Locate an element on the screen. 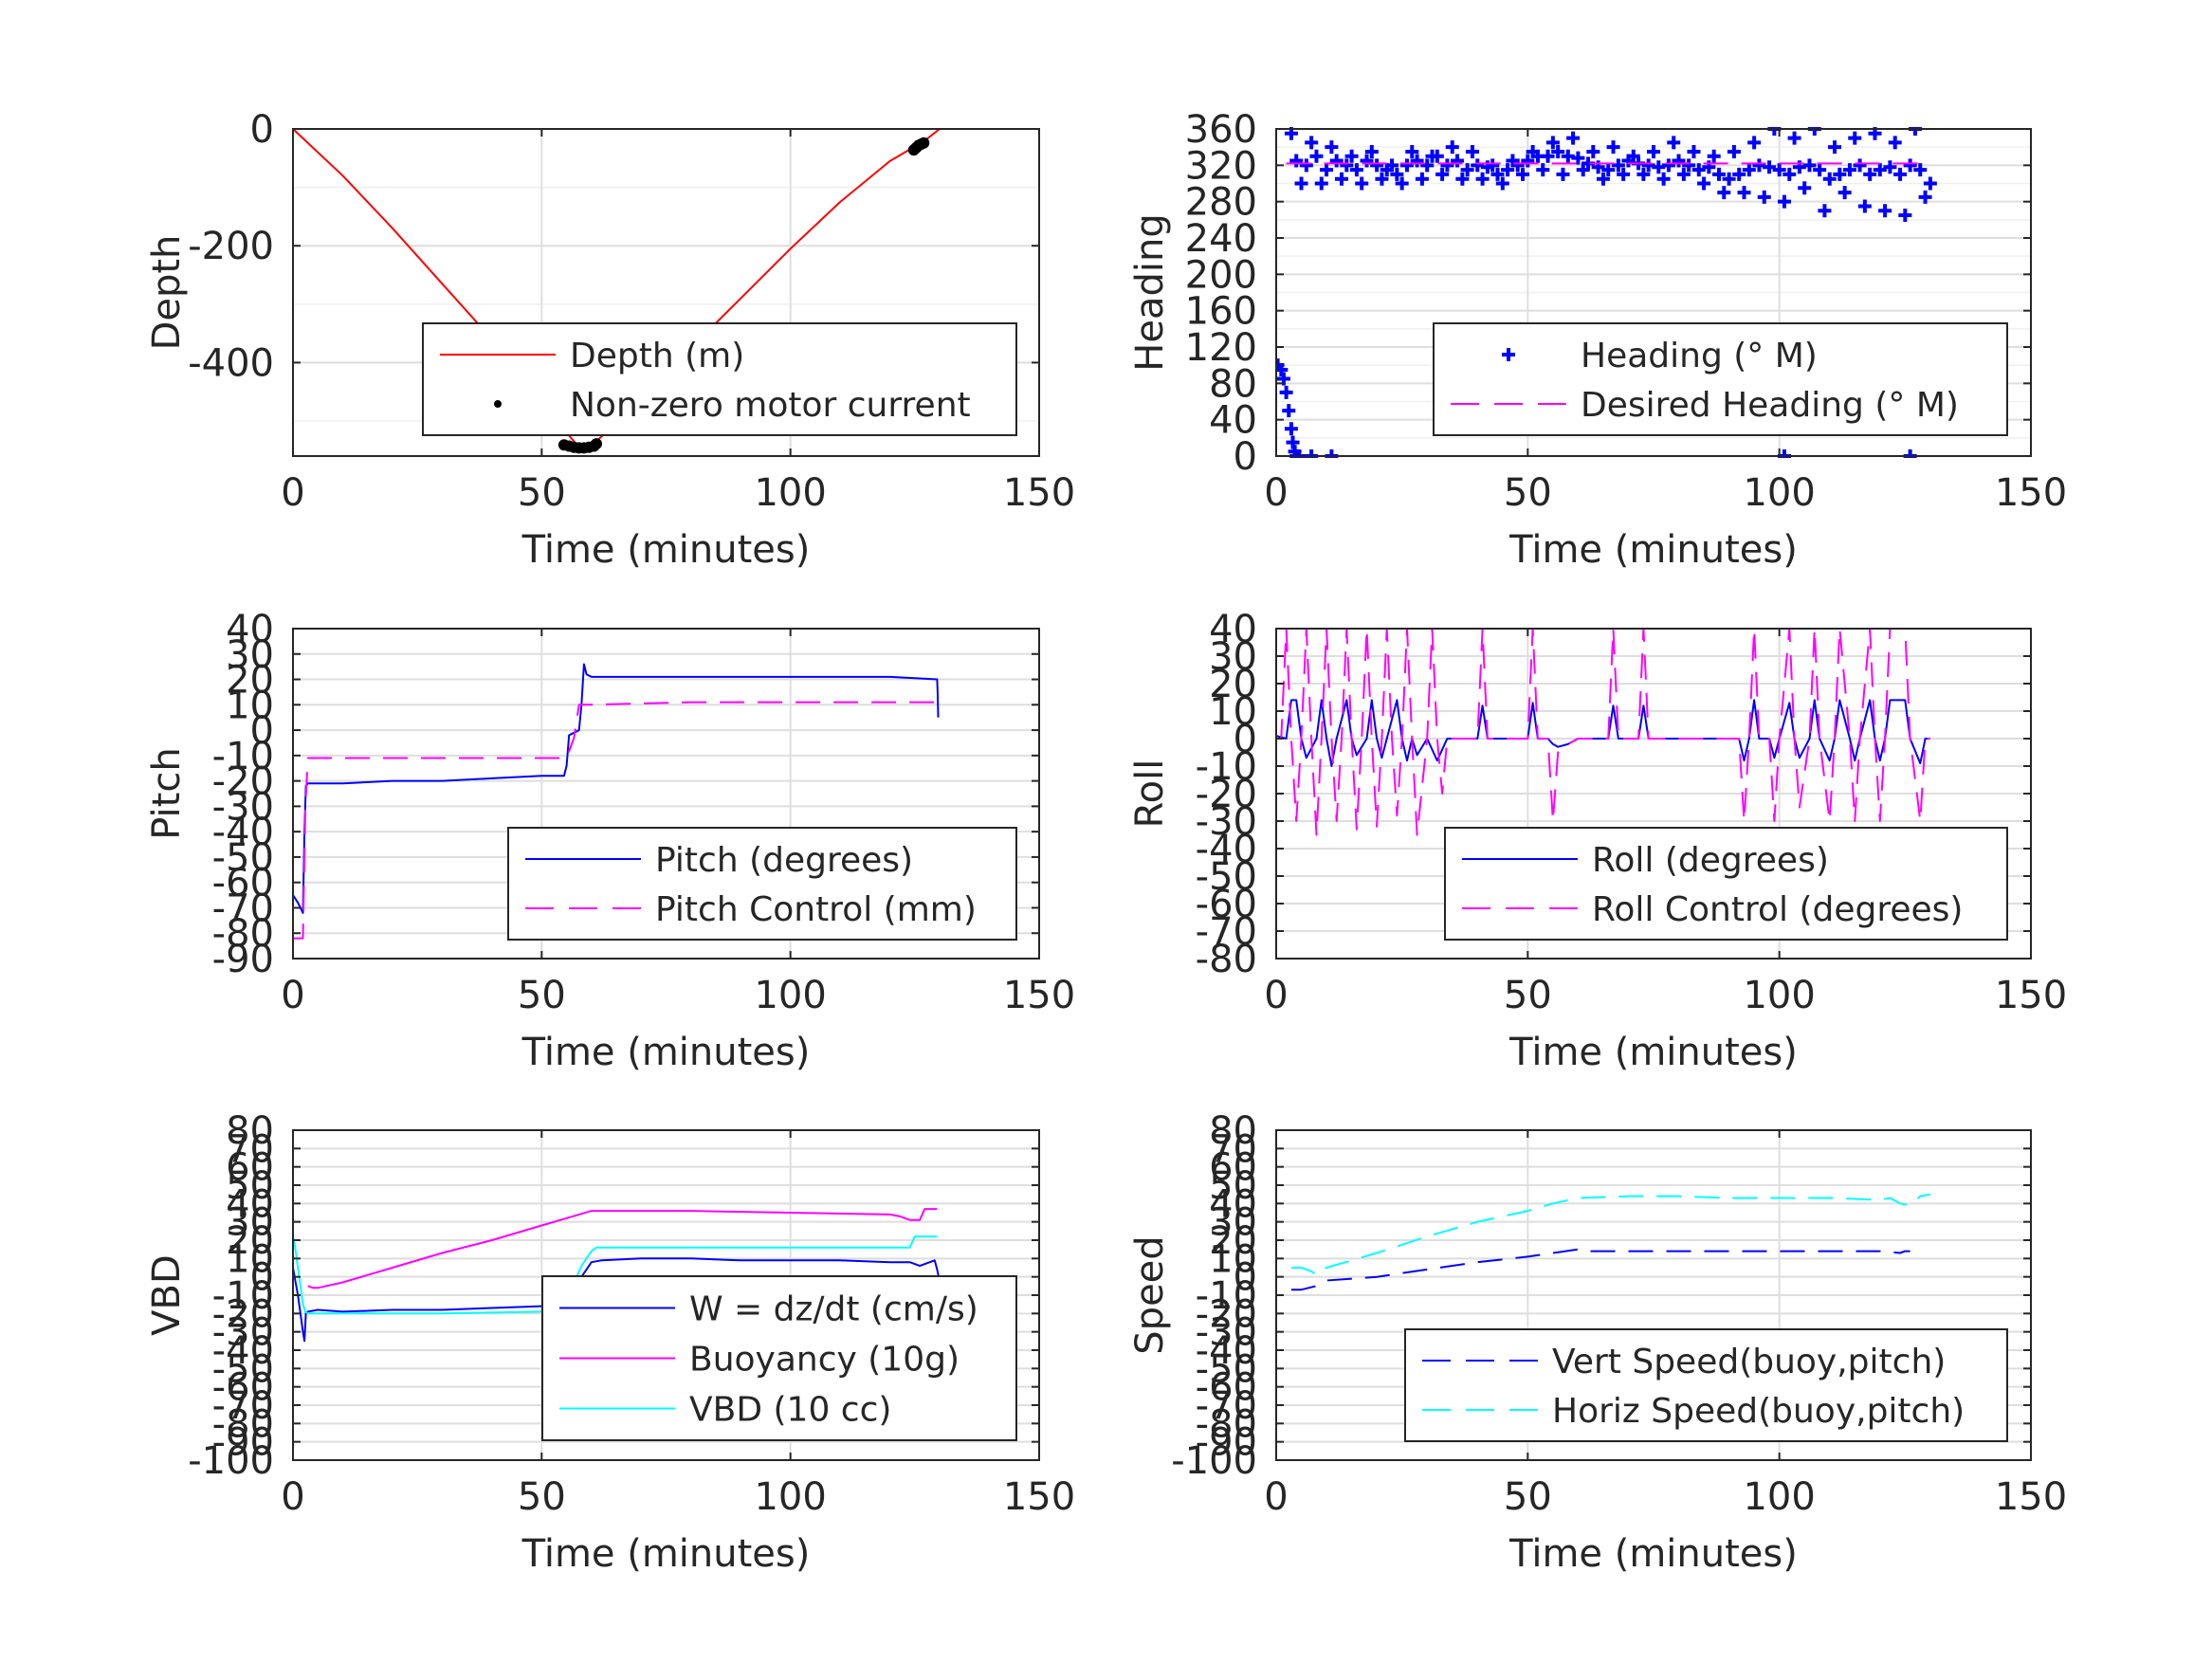 This screenshot has height=1664, width=2212. vbd-y-tick-label: -80 is located at coordinates (243, 1424).